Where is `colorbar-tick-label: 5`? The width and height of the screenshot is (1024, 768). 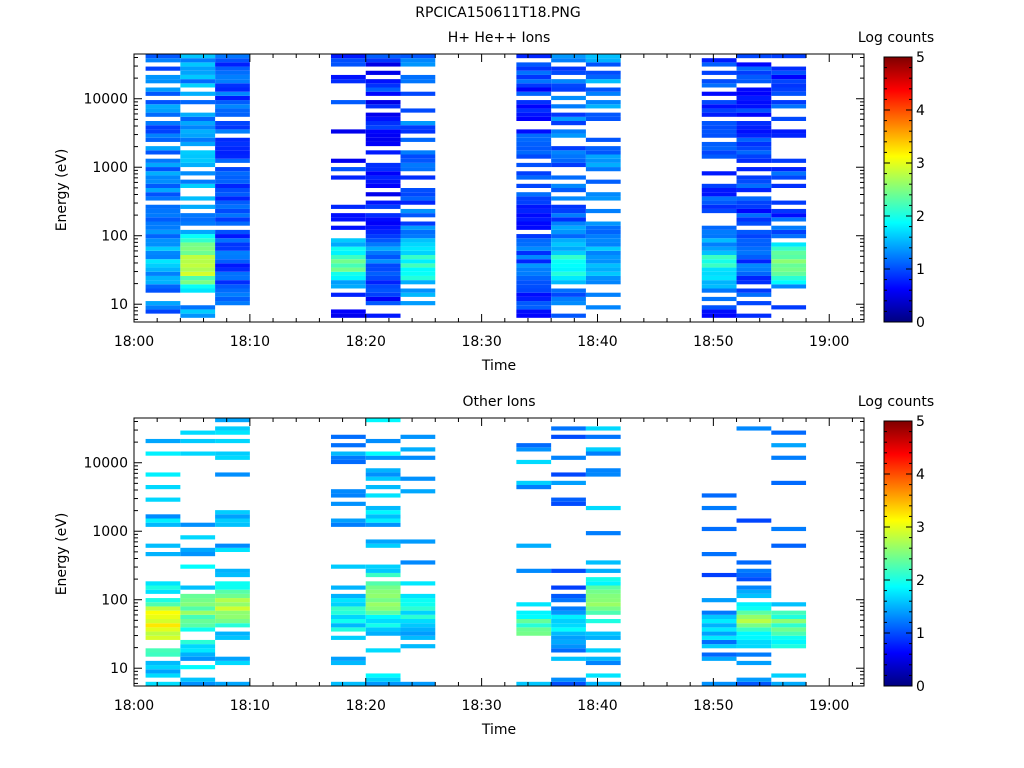
colorbar-tick-label: 5 is located at coordinates (920, 422).